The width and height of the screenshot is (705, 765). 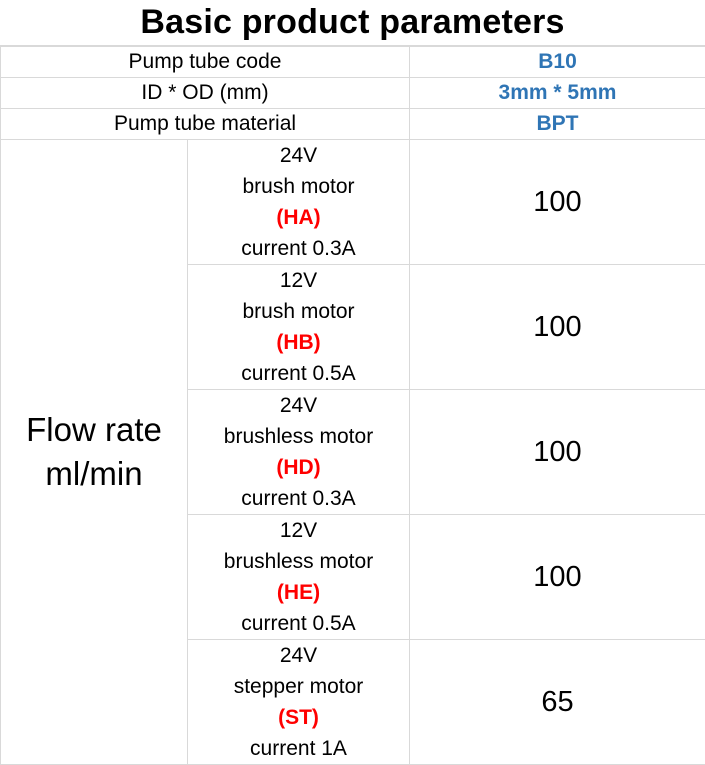 I want to click on motor-spec: 24V brush motor (HA) current 0.3A, so click(x=299, y=202).